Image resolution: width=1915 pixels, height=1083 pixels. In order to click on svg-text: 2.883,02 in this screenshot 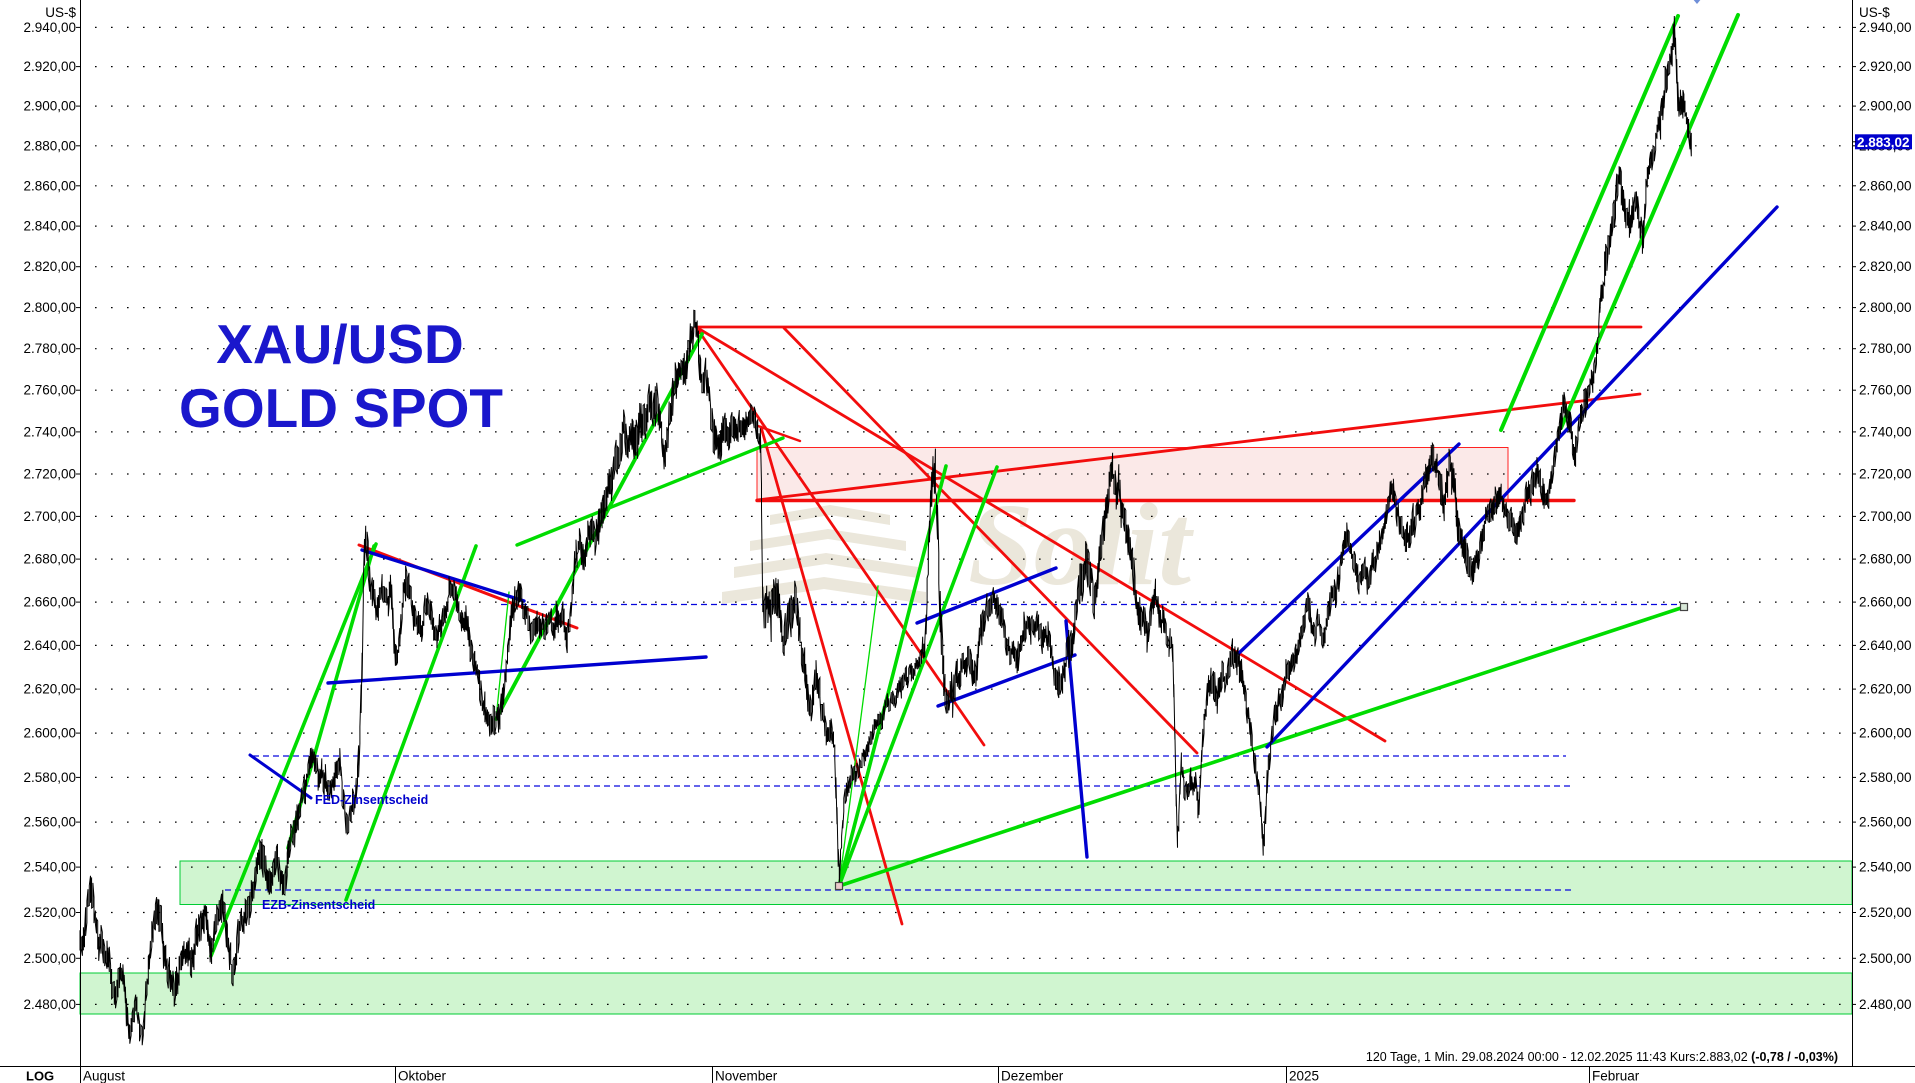, I will do `click(1883, 142)`.